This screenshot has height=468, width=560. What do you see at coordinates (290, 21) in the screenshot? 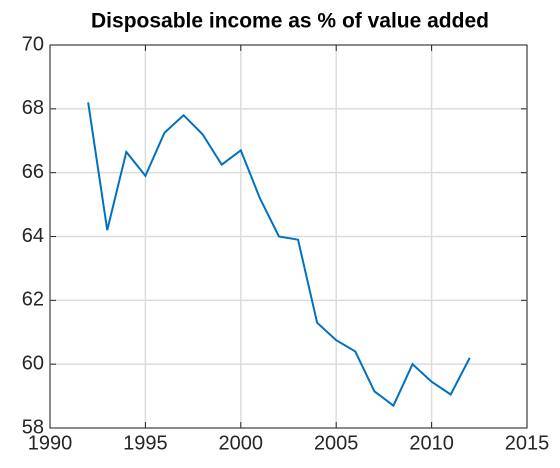
I see `chart-title: Disposable income as % of value added` at bounding box center [290, 21].